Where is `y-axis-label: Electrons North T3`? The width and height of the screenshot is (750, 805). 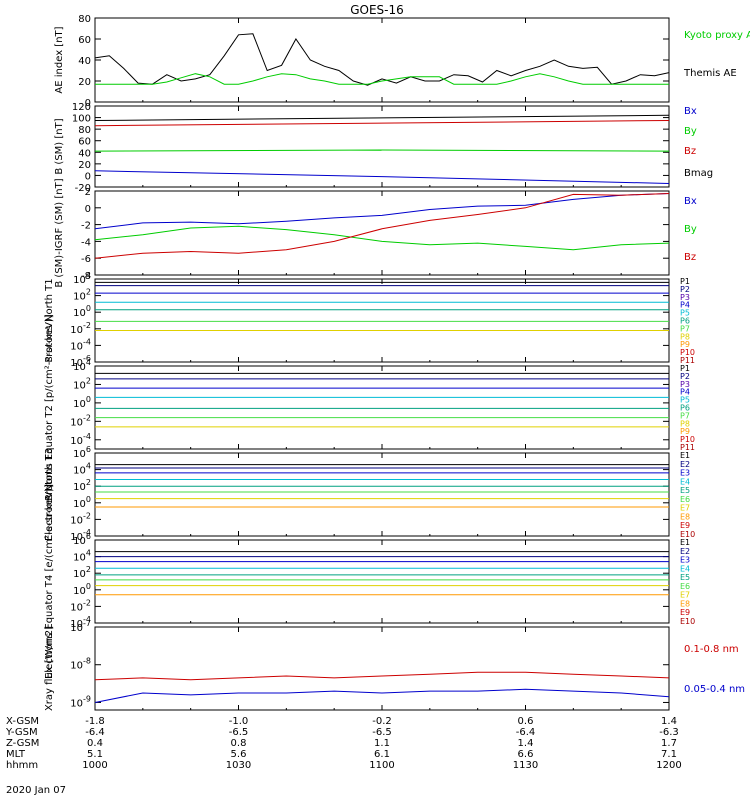
y-axis-label: Electrons North T3 is located at coordinates (49, 494).